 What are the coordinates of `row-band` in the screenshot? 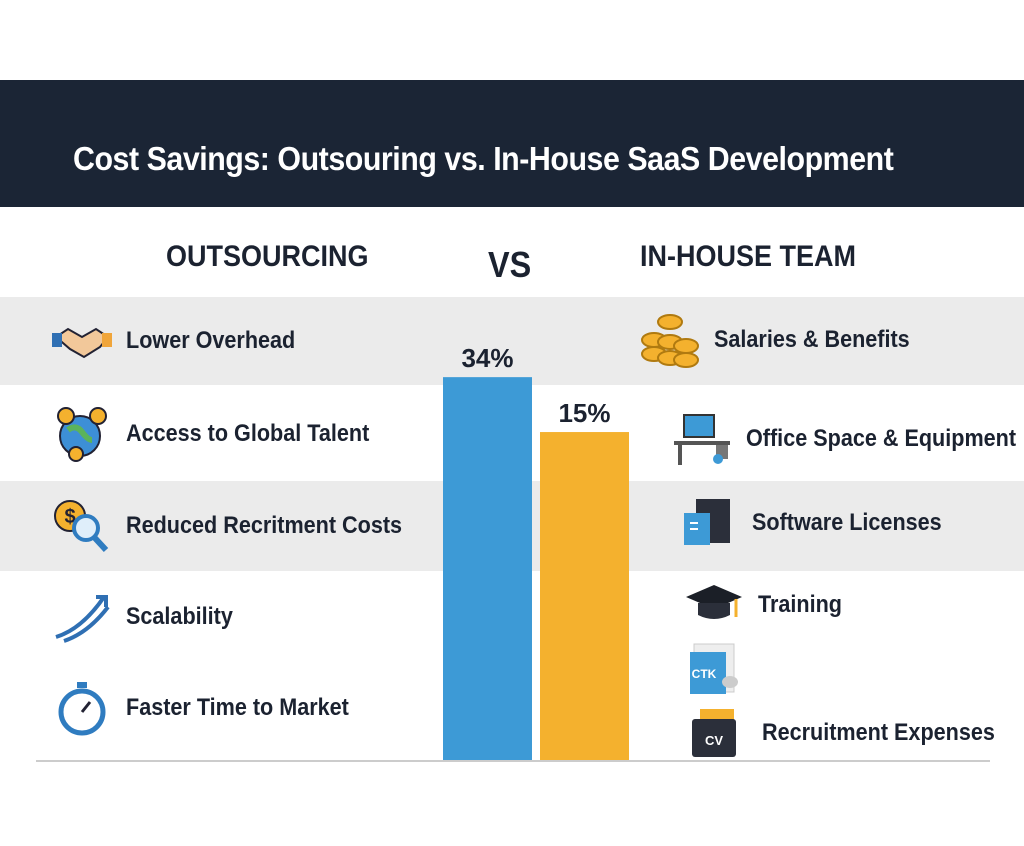 It's located at (512, 341).